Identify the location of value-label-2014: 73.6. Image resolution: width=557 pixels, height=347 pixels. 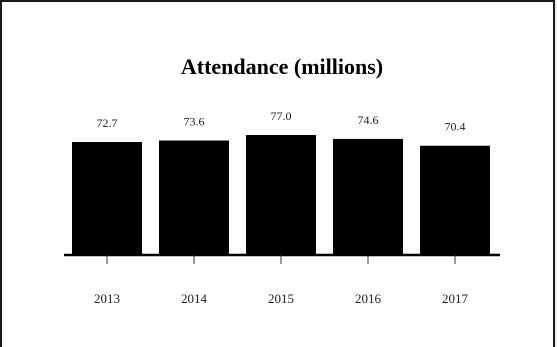
(194, 122).